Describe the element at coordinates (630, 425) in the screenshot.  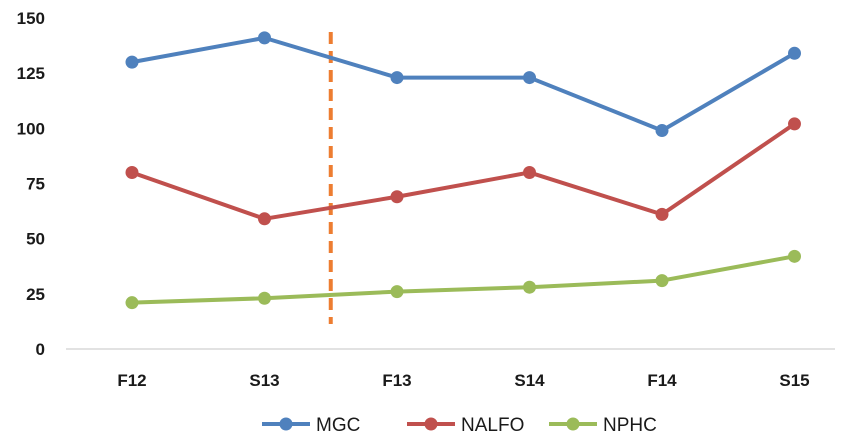
I see `legend-label-nphc: NPHC` at that location.